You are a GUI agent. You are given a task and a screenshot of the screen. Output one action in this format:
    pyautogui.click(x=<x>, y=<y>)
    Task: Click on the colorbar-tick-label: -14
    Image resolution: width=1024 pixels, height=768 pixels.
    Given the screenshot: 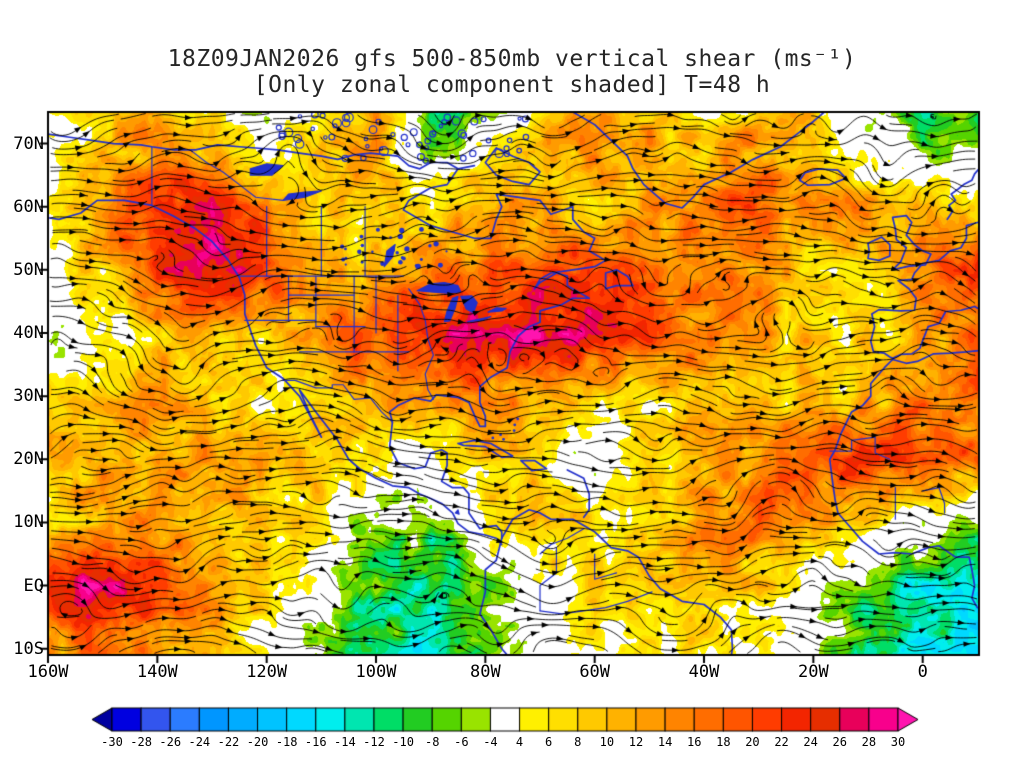 What is the action you would take?
    pyautogui.click(x=345, y=742)
    